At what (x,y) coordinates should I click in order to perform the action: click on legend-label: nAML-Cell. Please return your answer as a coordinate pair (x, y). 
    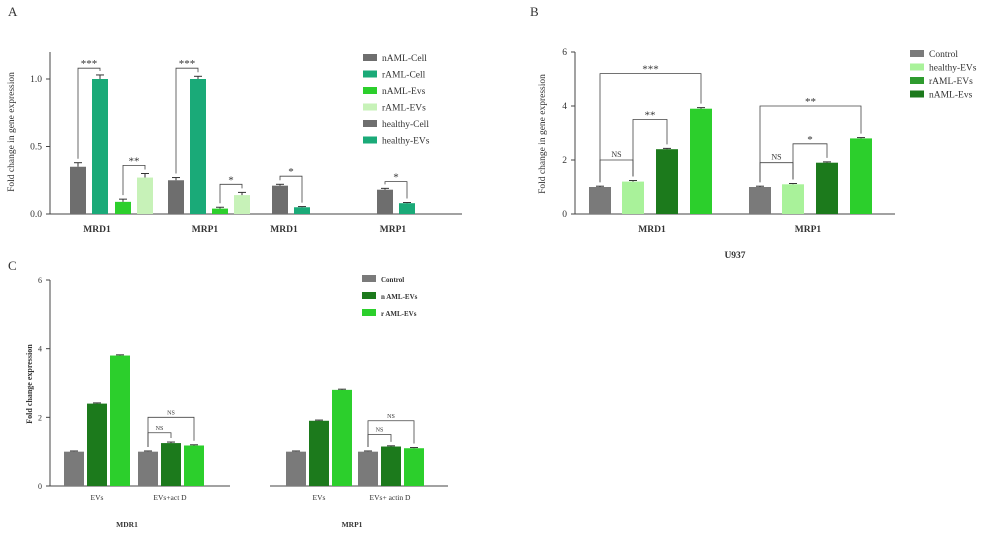
    Looking at the image, I should click on (404, 59).